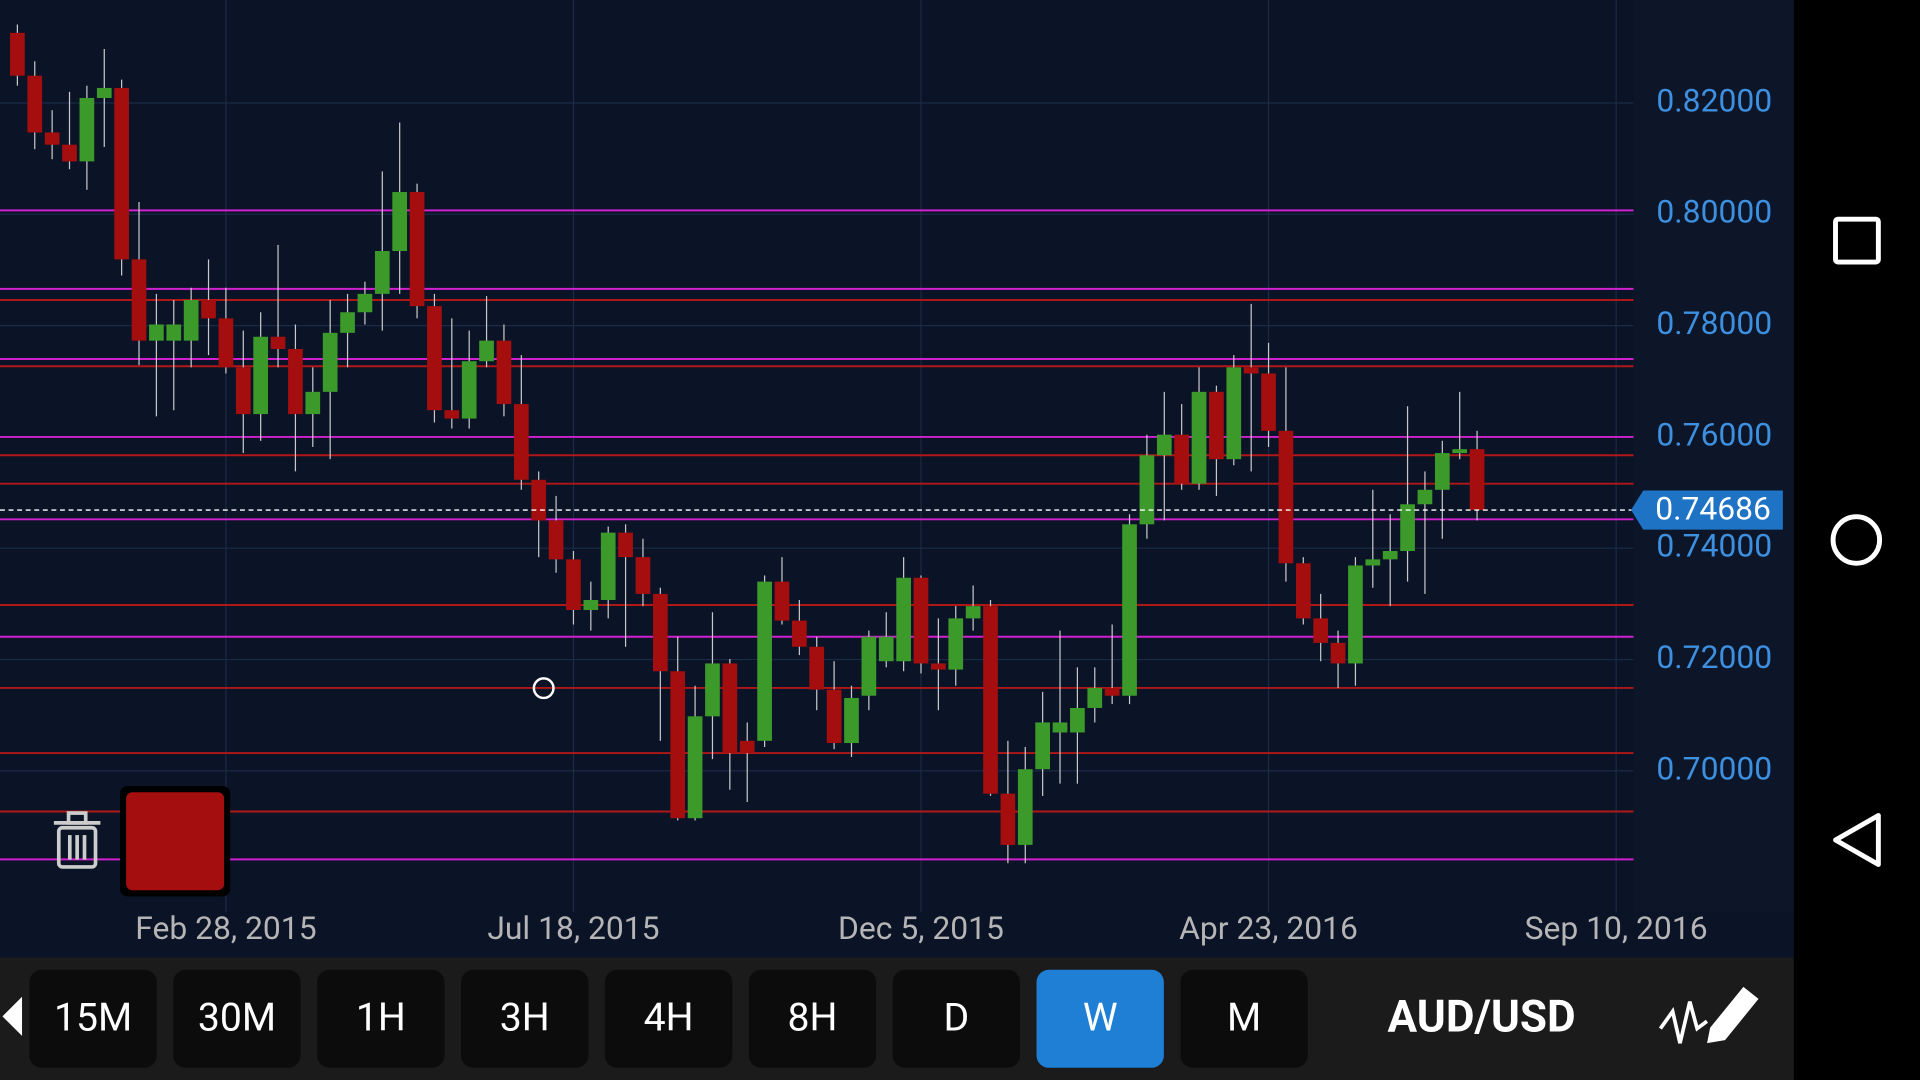  Describe the element at coordinates (1714, 768) in the screenshot. I see `y-tick-label: 0.70000` at that location.